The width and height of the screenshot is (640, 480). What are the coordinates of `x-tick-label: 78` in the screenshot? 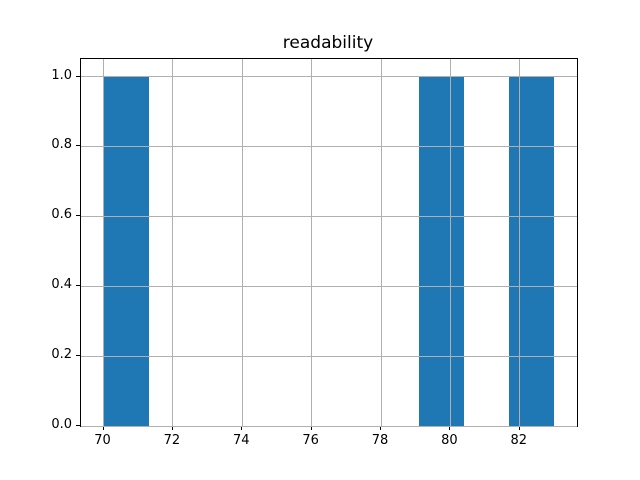 It's located at (380, 440).